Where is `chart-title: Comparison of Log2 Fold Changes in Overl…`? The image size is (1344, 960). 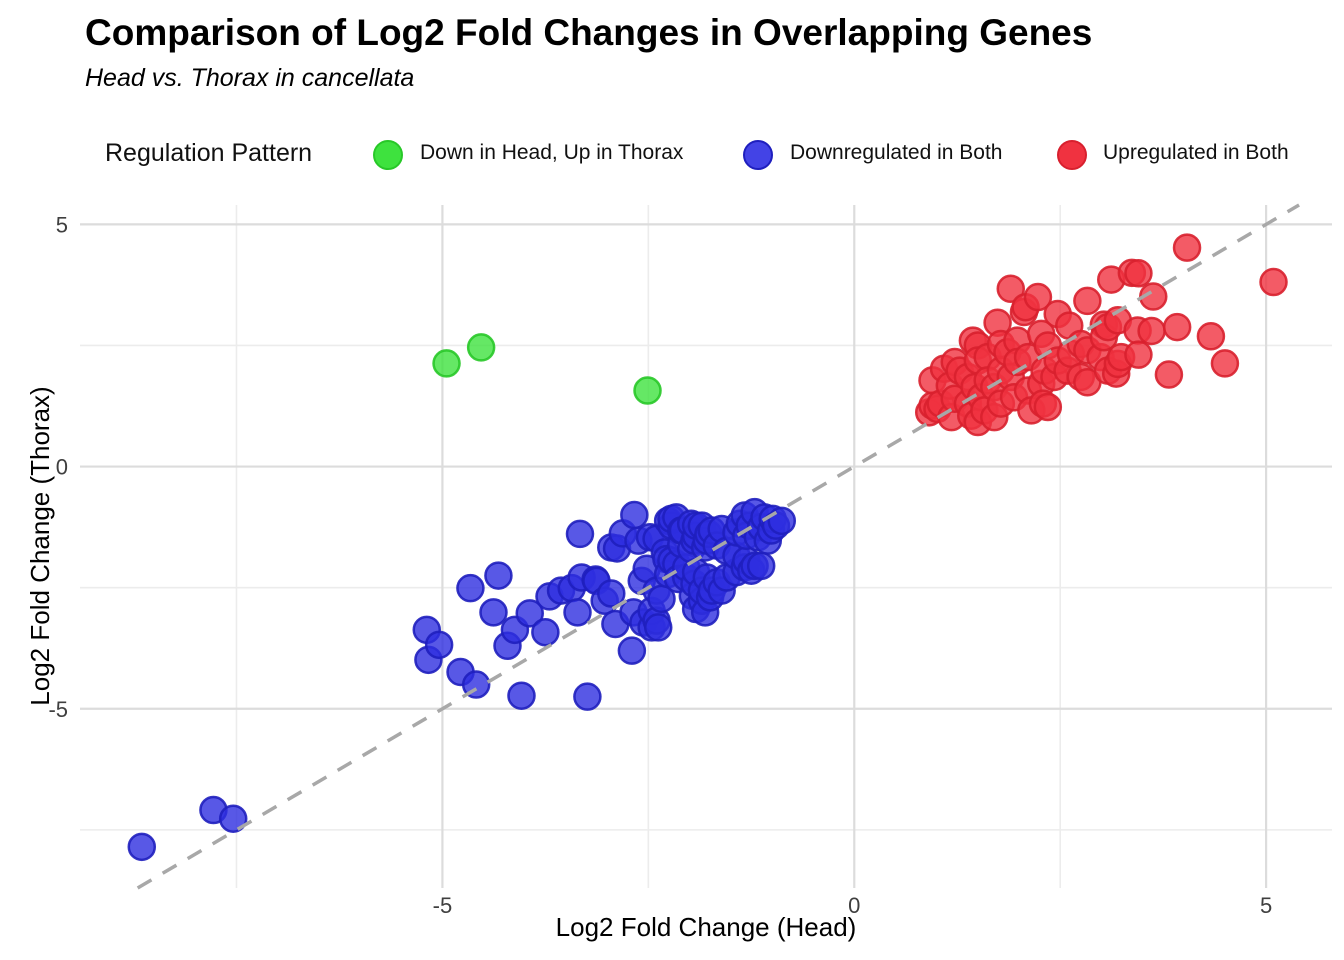 chart-title: Comparison of Log2 Fold Changes in Overl… is located at coordinates (589, 32).